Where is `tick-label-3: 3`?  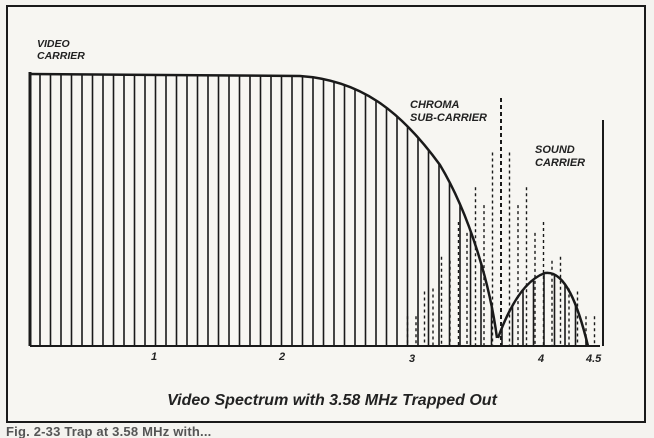
tick-label-3: 3 is located at coordinates (412, 359).